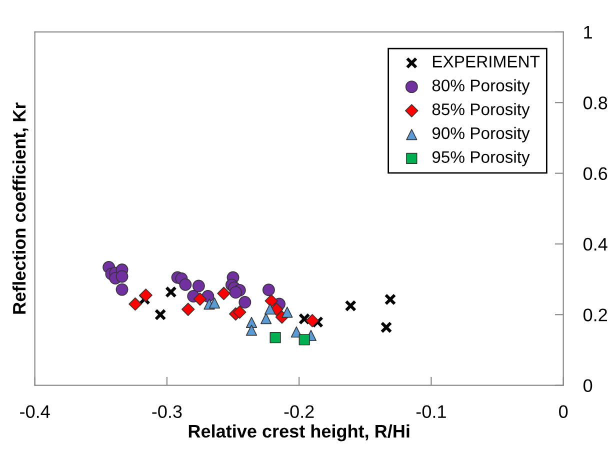 This screenshot has height=456, width=611. Describe the element at coordinates (481, 87) in the screenshot. I see `legend-label: 80% Porosity` at that location.